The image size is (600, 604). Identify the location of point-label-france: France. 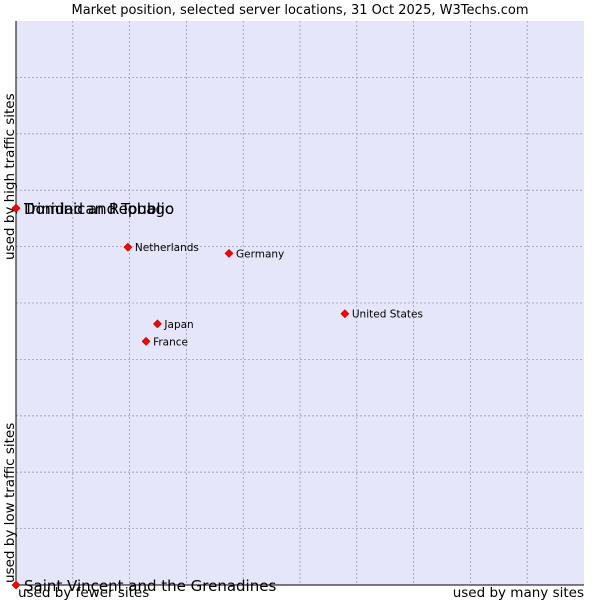
(170, 342).